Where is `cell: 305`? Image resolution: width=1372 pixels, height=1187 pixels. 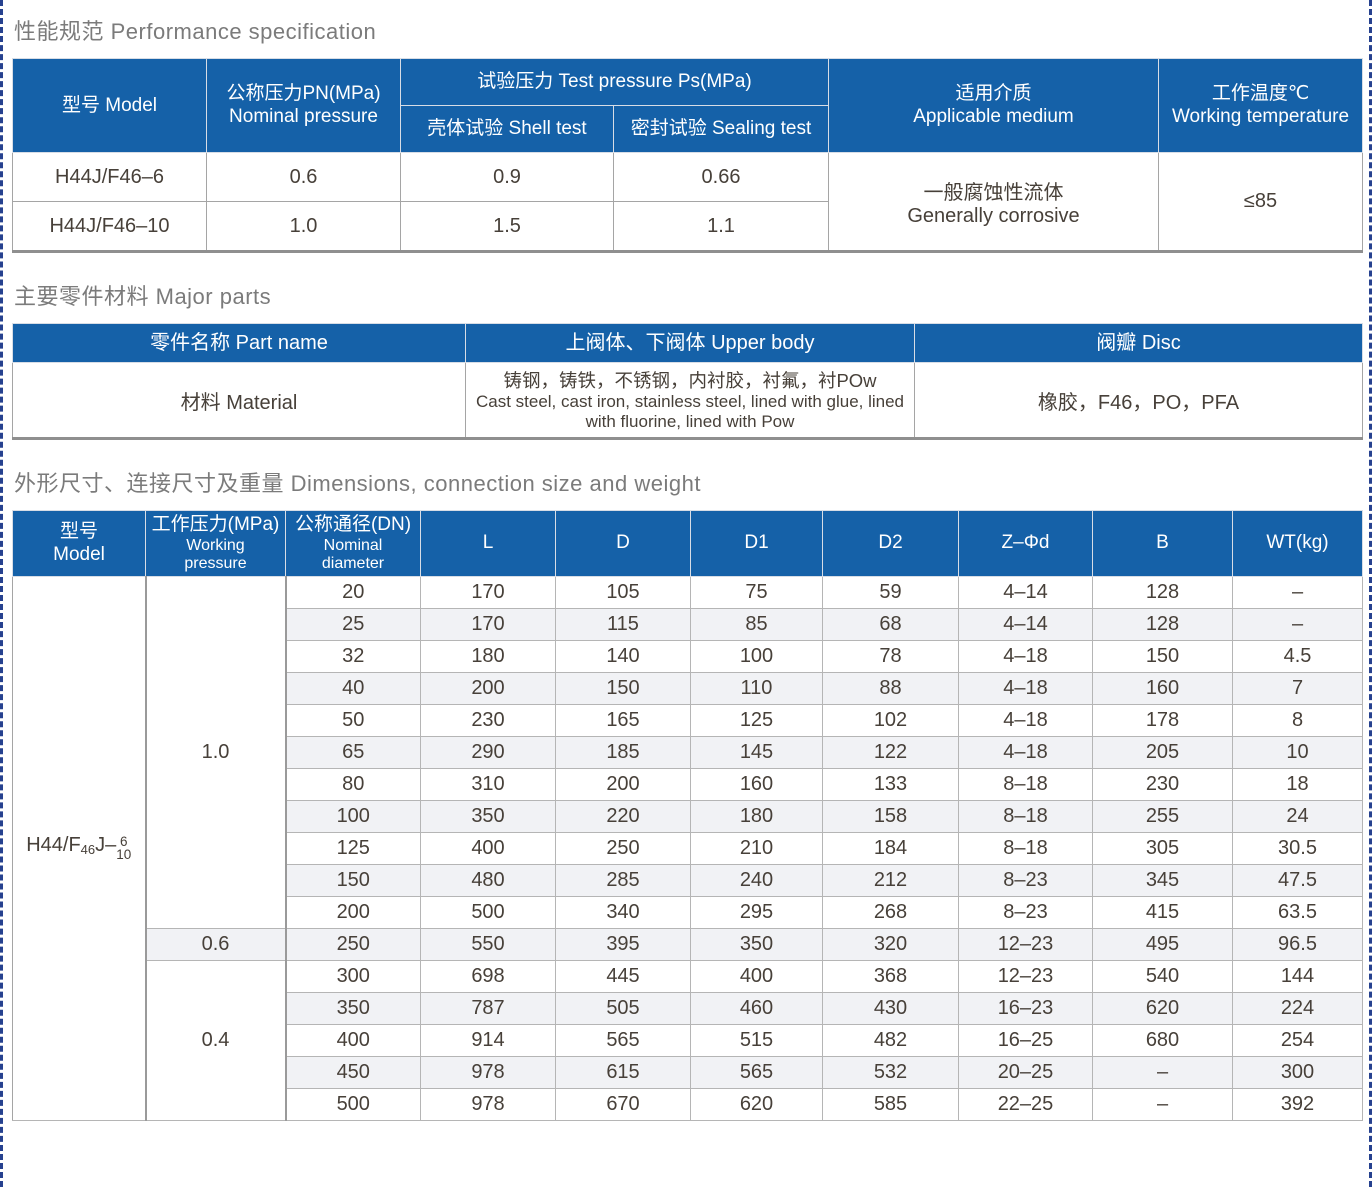
cell: 305 is located at coordinates (1162, 848).